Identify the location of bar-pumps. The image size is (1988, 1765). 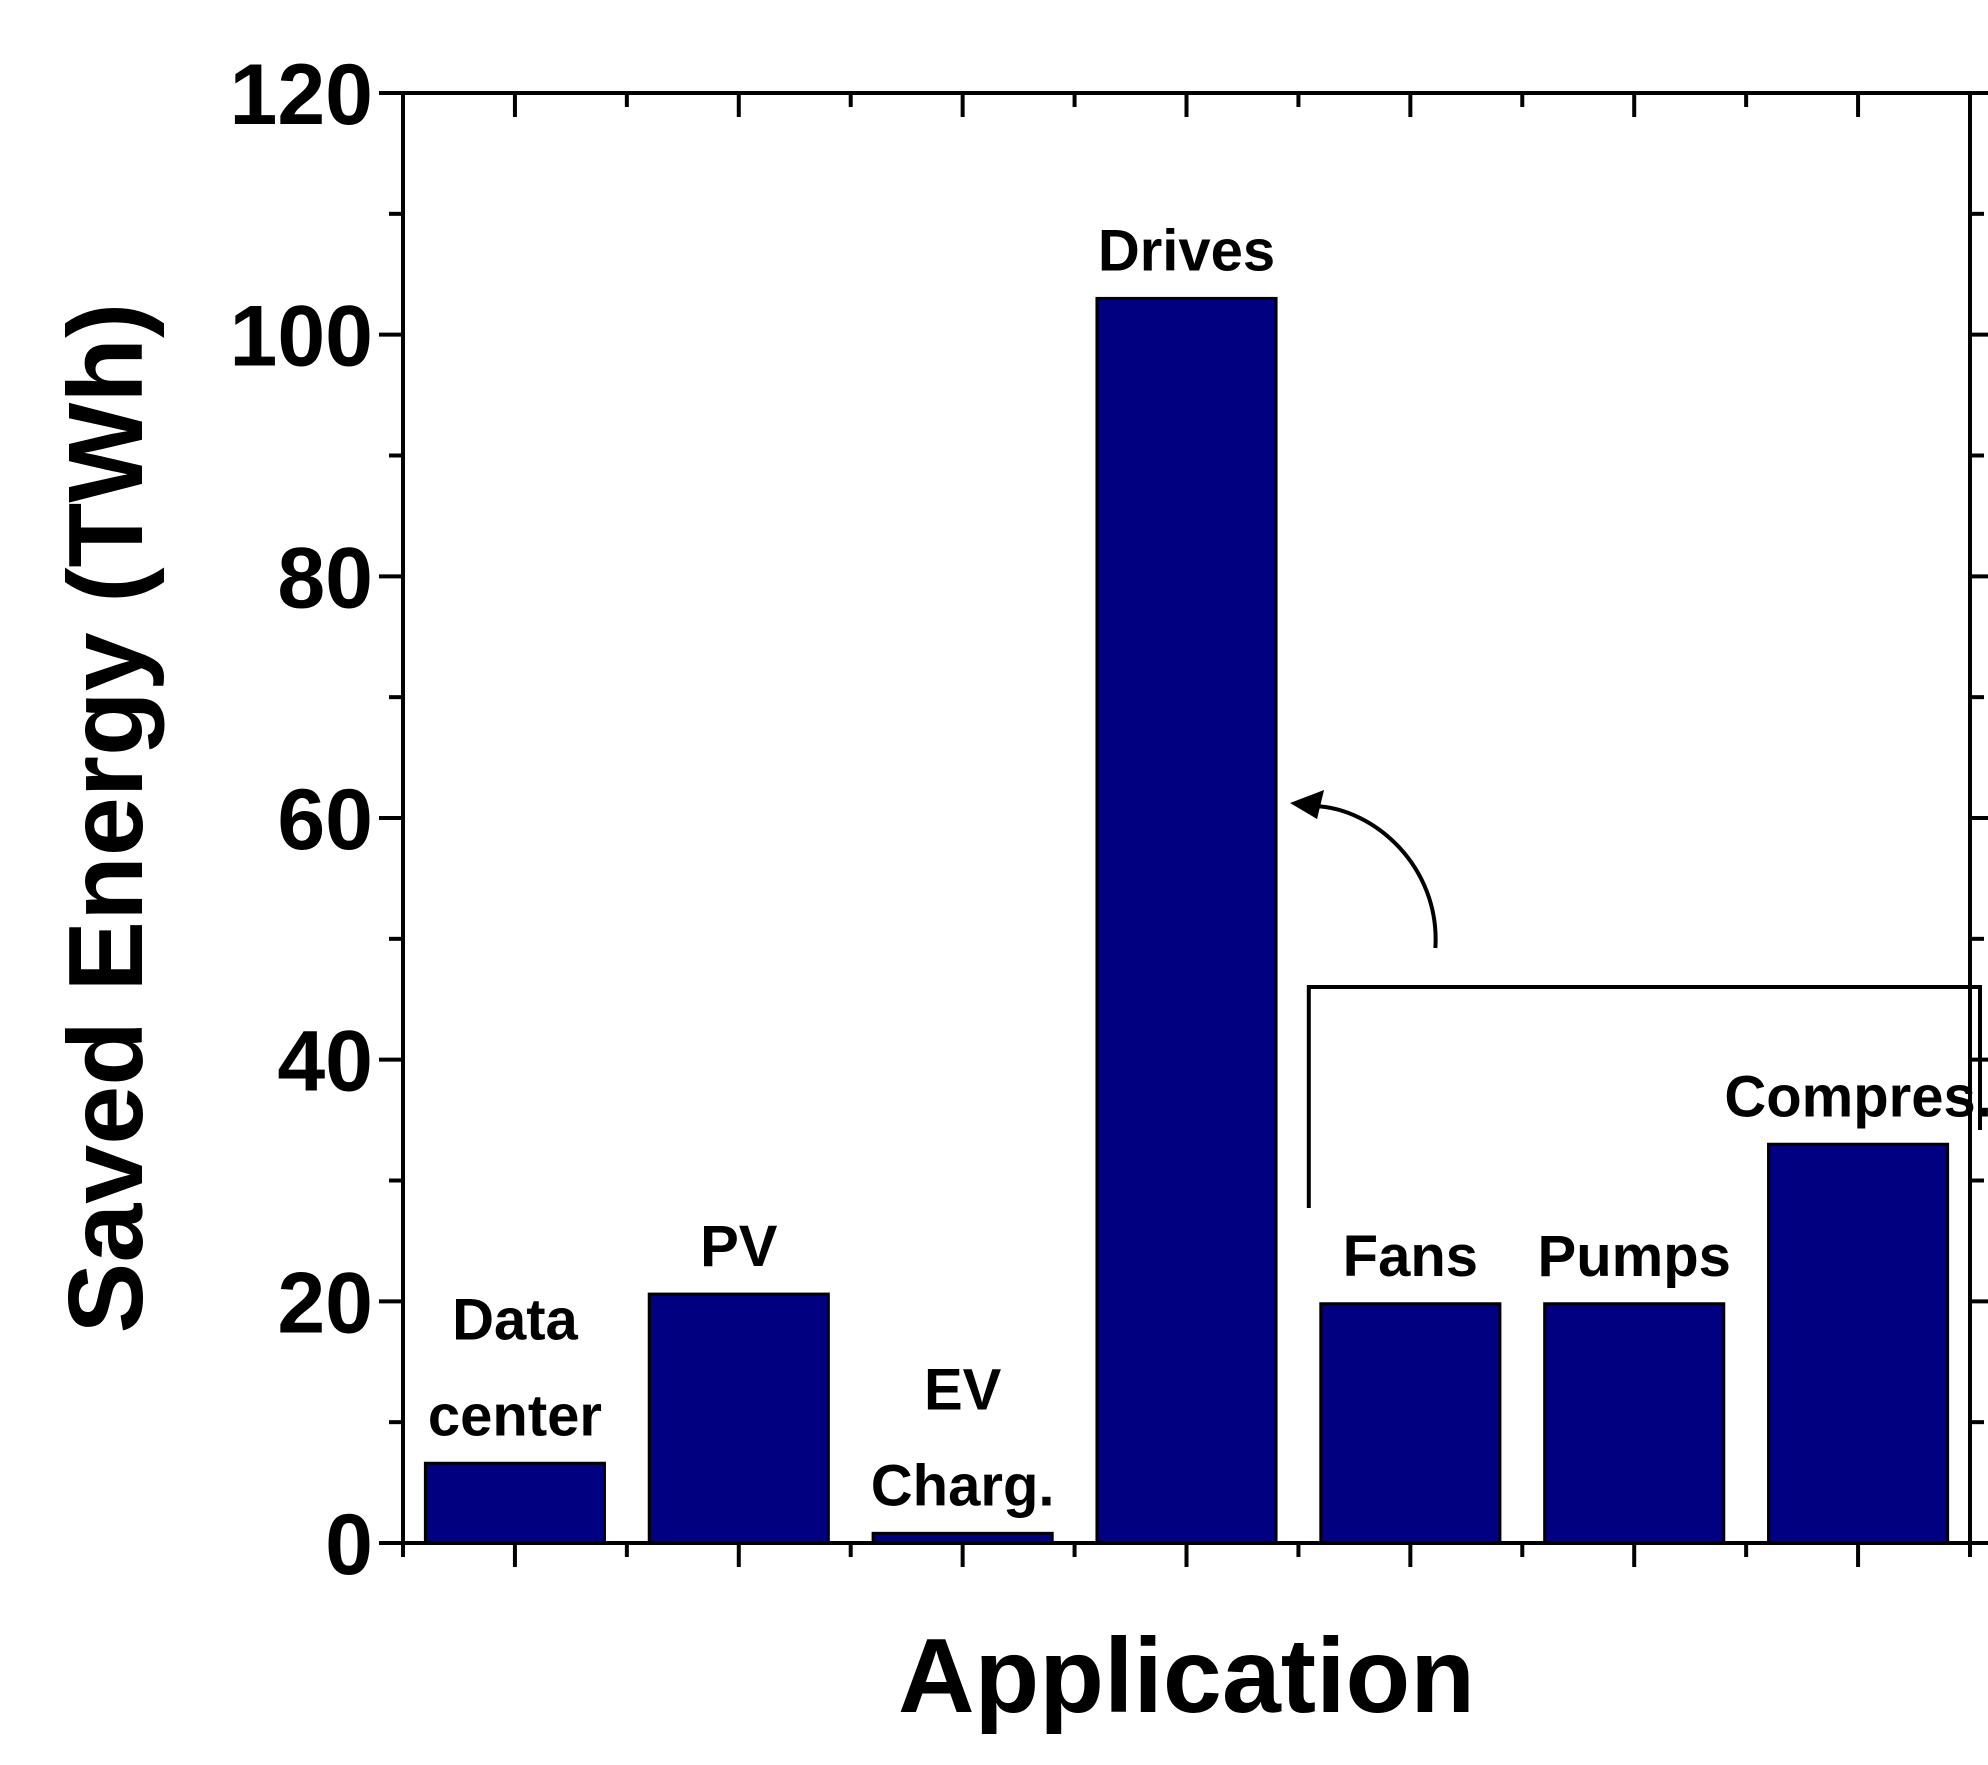
(1634, 1423).